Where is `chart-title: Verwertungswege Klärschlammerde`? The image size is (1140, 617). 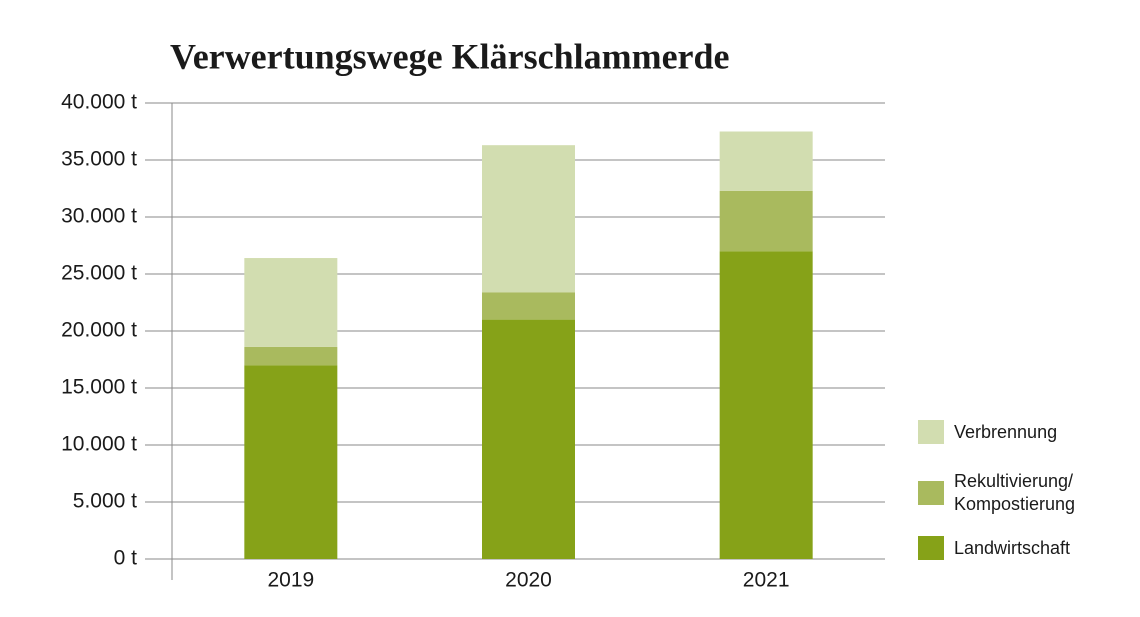 chart-title: Verwertungswege Klärschlammerde is located at coordinates (450, 56).